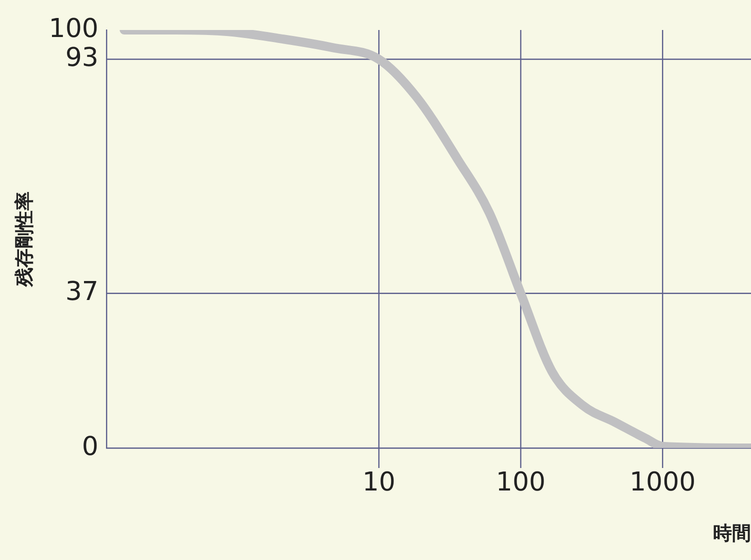 The image size is (751, 560). Describe the element at coordinates (379, 482) in the screenshot. I see `x-tick-label: 10` at that location.